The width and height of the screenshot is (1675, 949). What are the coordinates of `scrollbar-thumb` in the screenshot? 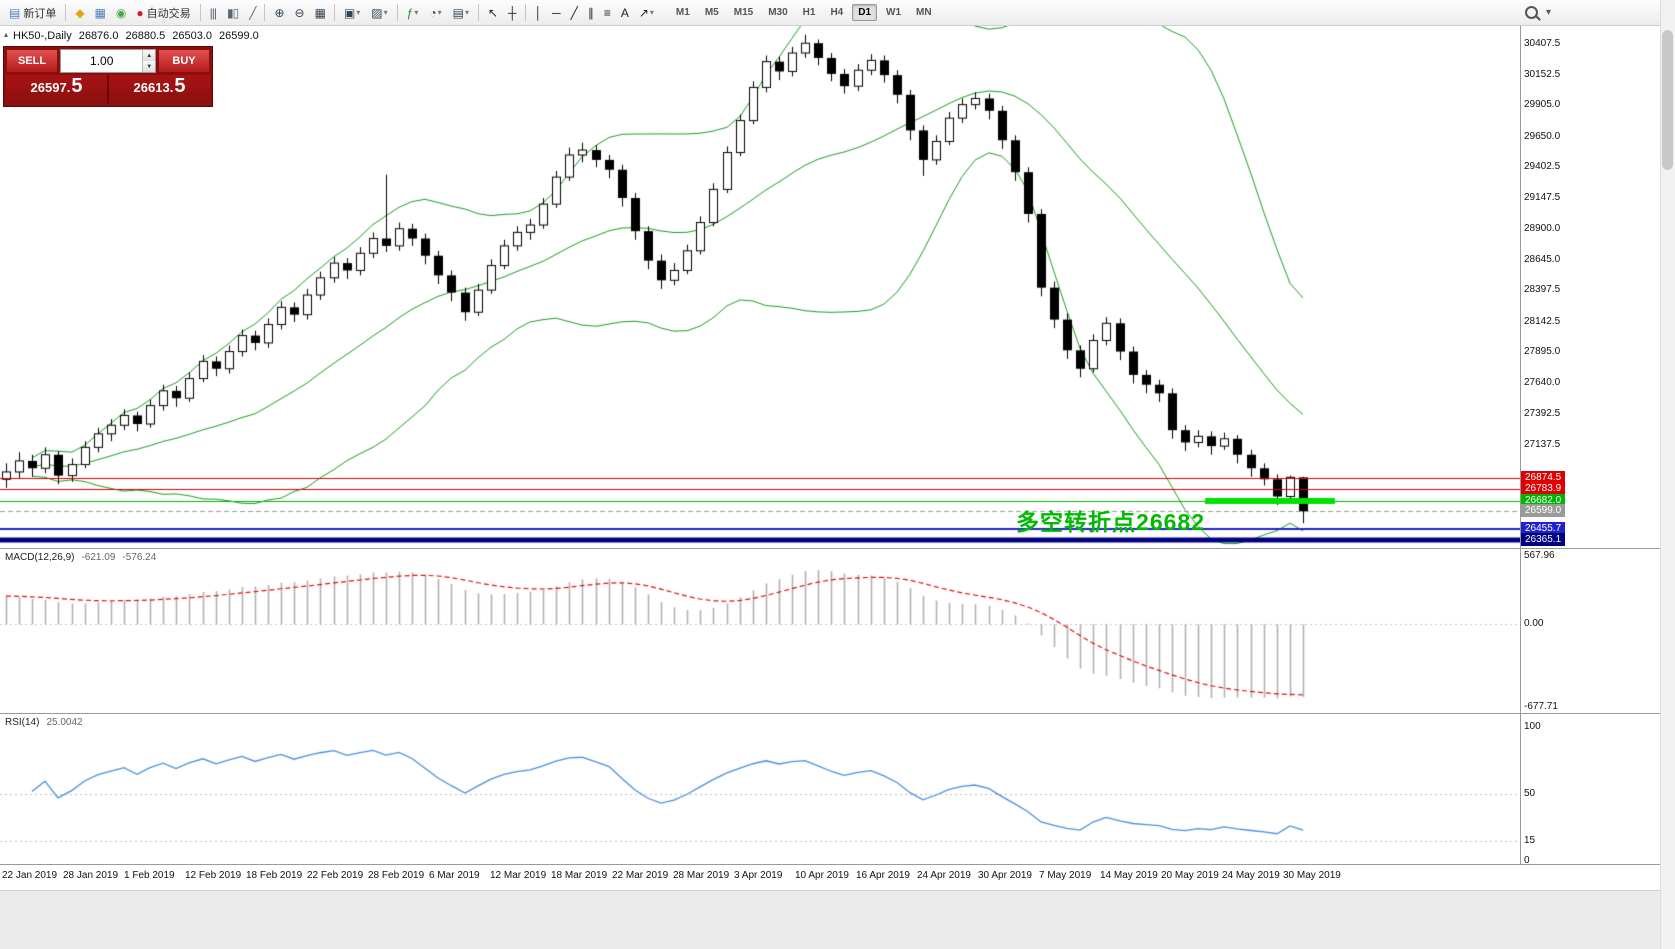 It's located at (1667, 100).